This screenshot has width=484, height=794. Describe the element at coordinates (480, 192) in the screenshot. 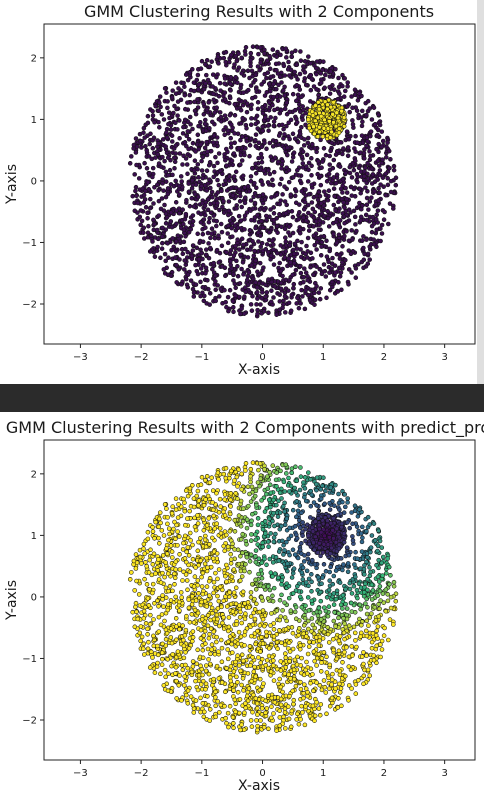

I see `right-edge-bar` at that location.